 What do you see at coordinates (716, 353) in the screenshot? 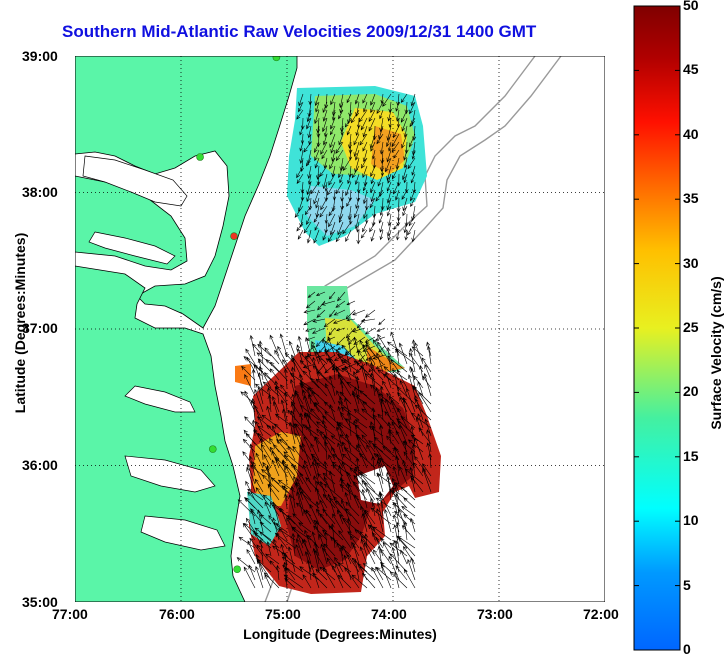
I see `colorbar-label: Surface Velocity (cm/s)` at bounding box center [716, 353].